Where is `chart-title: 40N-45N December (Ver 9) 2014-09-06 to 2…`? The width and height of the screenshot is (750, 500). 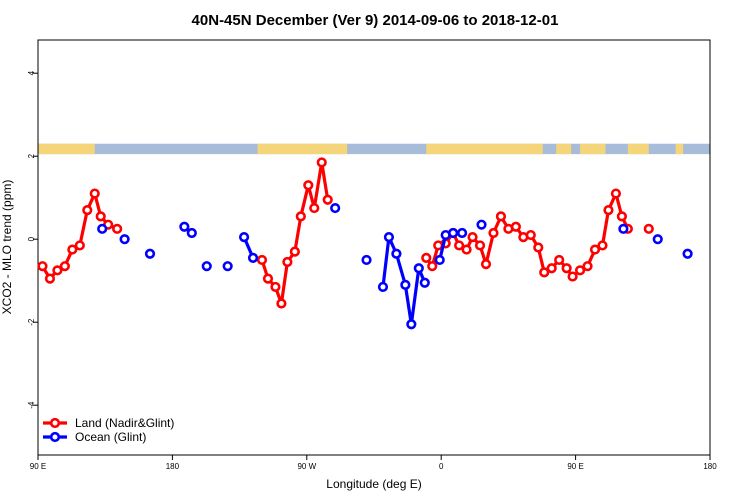 chart-title: 40N-45N December (Ver 9) 2014-09-06 to 2… is located at coordinates (375, 20).